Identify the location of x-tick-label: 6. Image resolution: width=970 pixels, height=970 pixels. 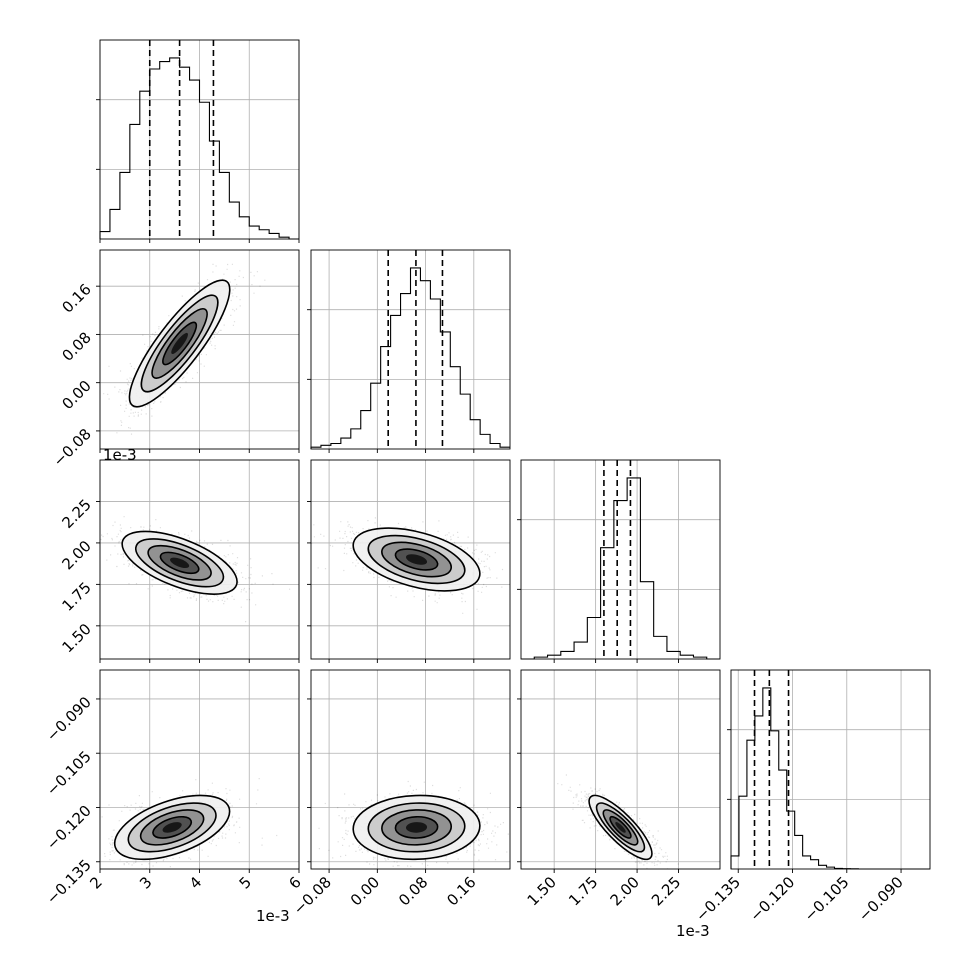
(294, 882).